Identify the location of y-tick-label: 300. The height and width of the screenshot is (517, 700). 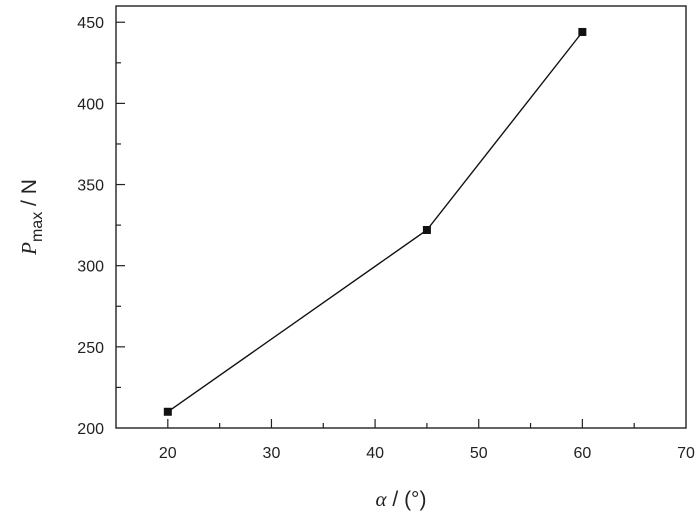
(90, 267).